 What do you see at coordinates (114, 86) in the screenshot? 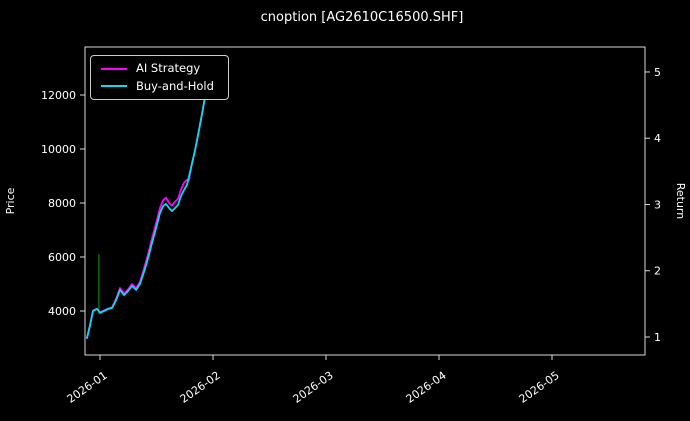
I see `legend-line-swatch-buy-and-hold` at bounding box center [114, 86].